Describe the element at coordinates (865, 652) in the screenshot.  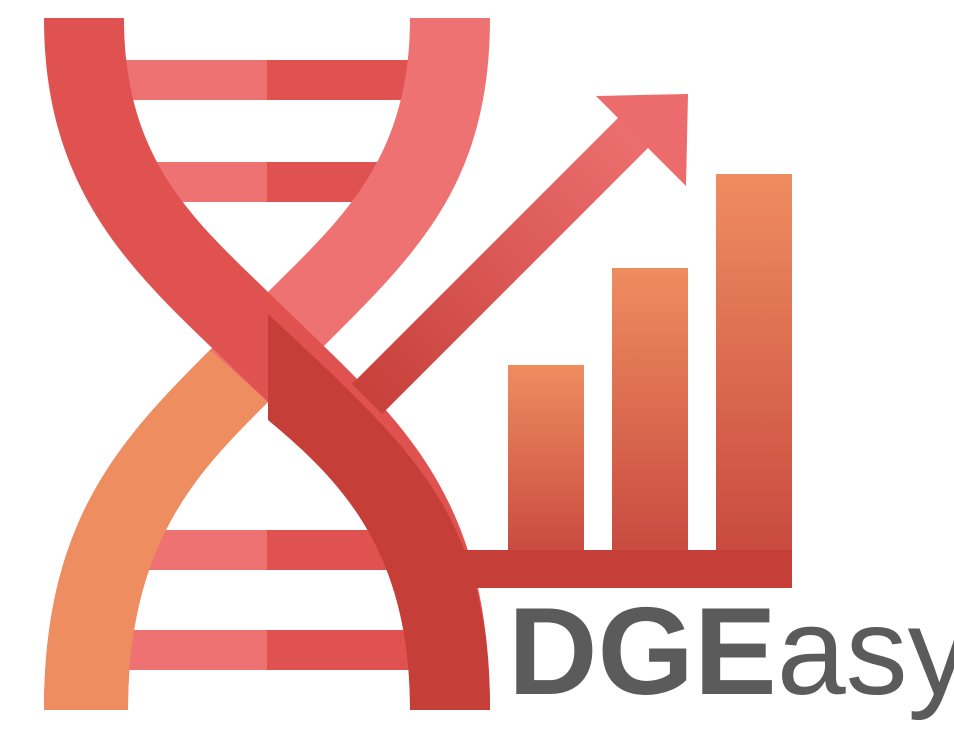
I see `wordmark-light: asy` at that location.